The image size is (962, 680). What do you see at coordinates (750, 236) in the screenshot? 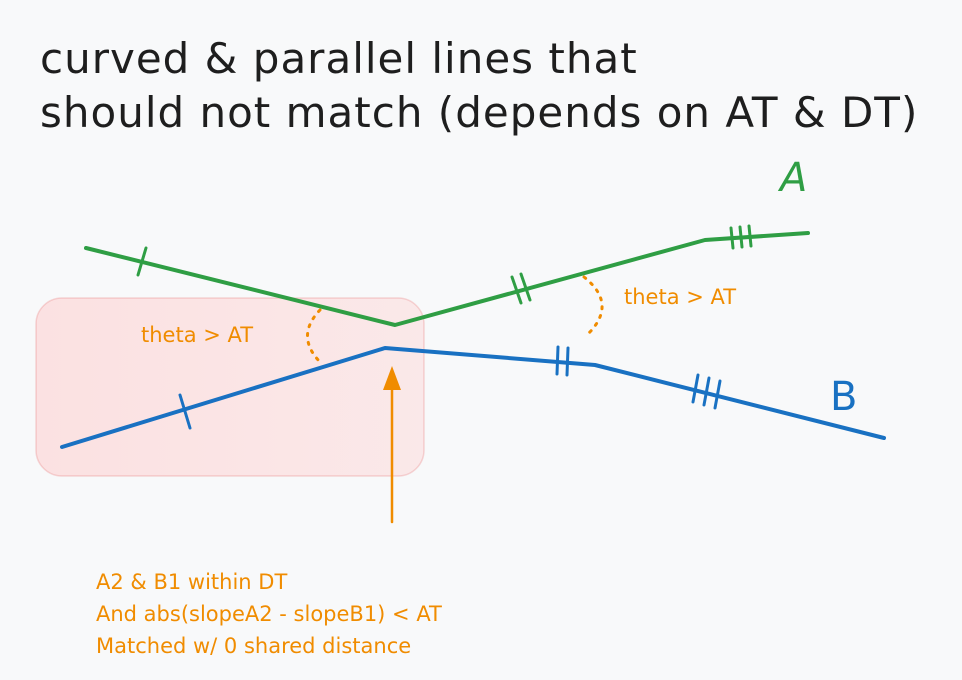
I see `line-a-tick-3c` at bounding box center [750, 236].